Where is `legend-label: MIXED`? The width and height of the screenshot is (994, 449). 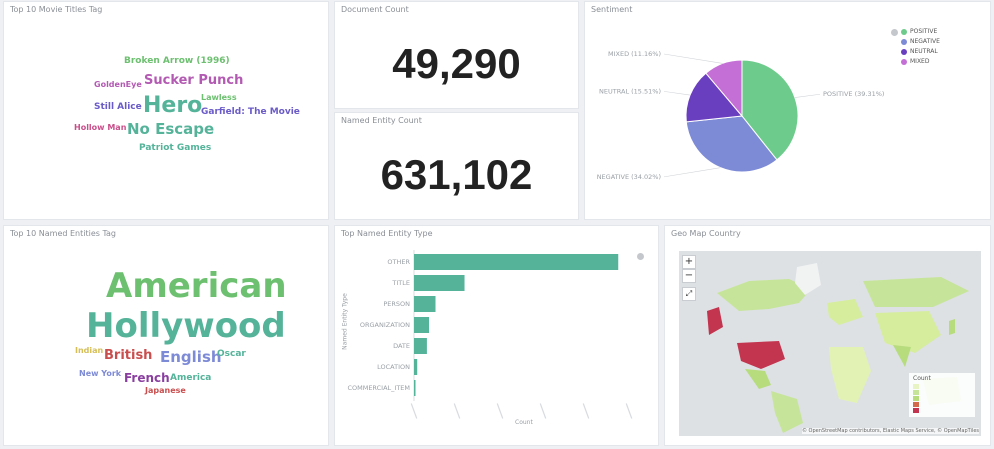 legend-label: MIXED is located at coordinates (920, 61).